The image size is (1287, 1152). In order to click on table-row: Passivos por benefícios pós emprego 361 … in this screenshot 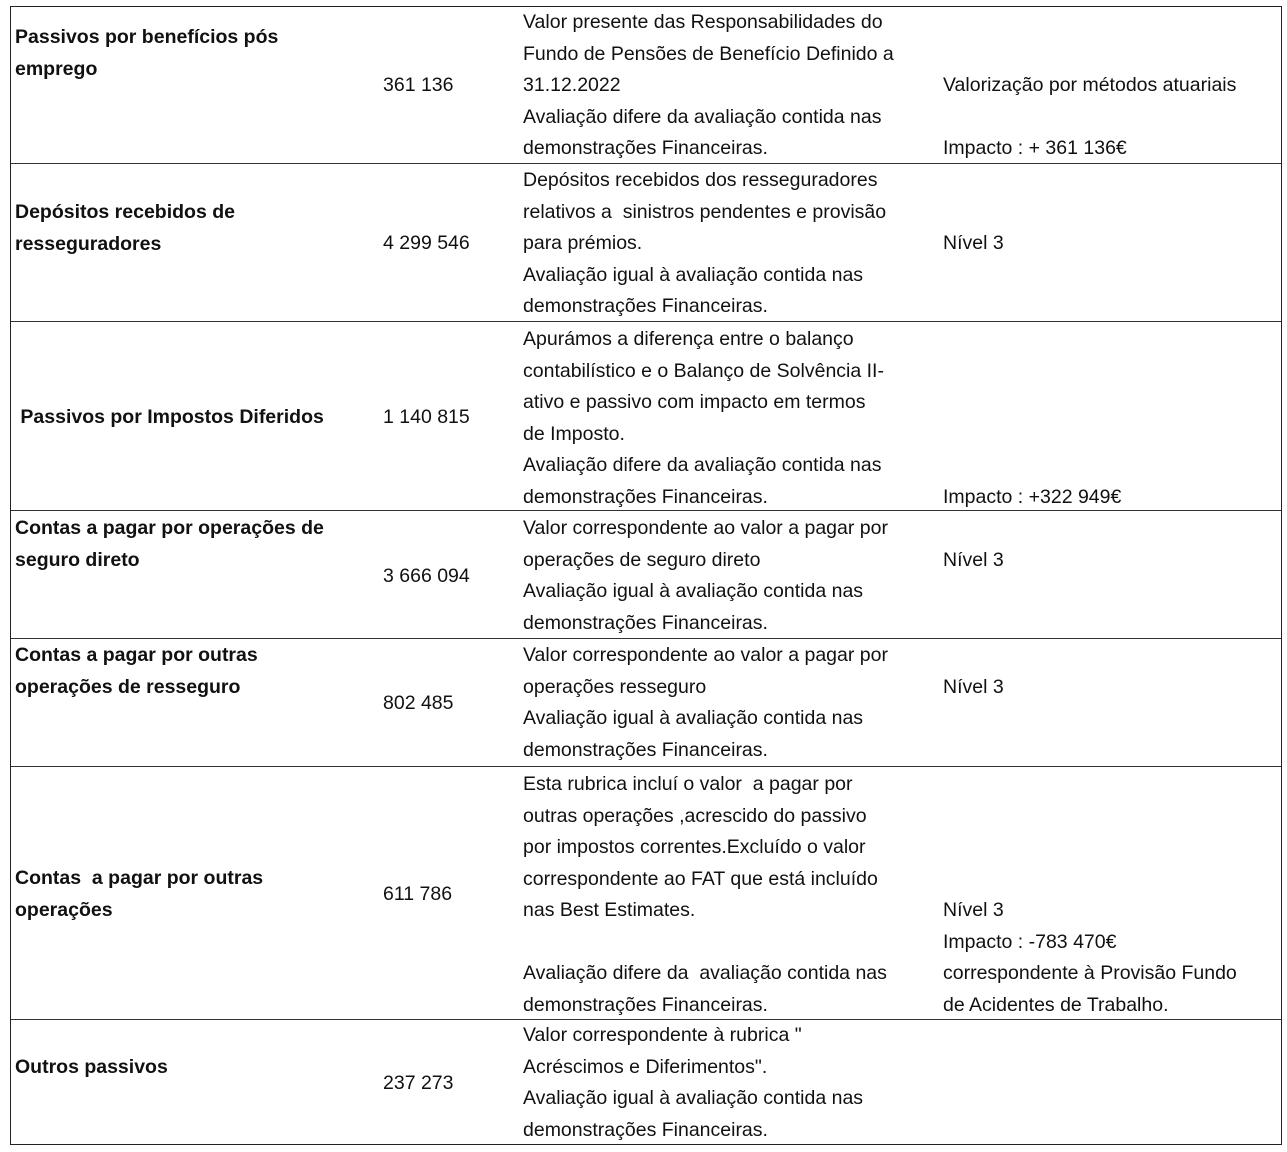, I will do `click(646, 85)`.